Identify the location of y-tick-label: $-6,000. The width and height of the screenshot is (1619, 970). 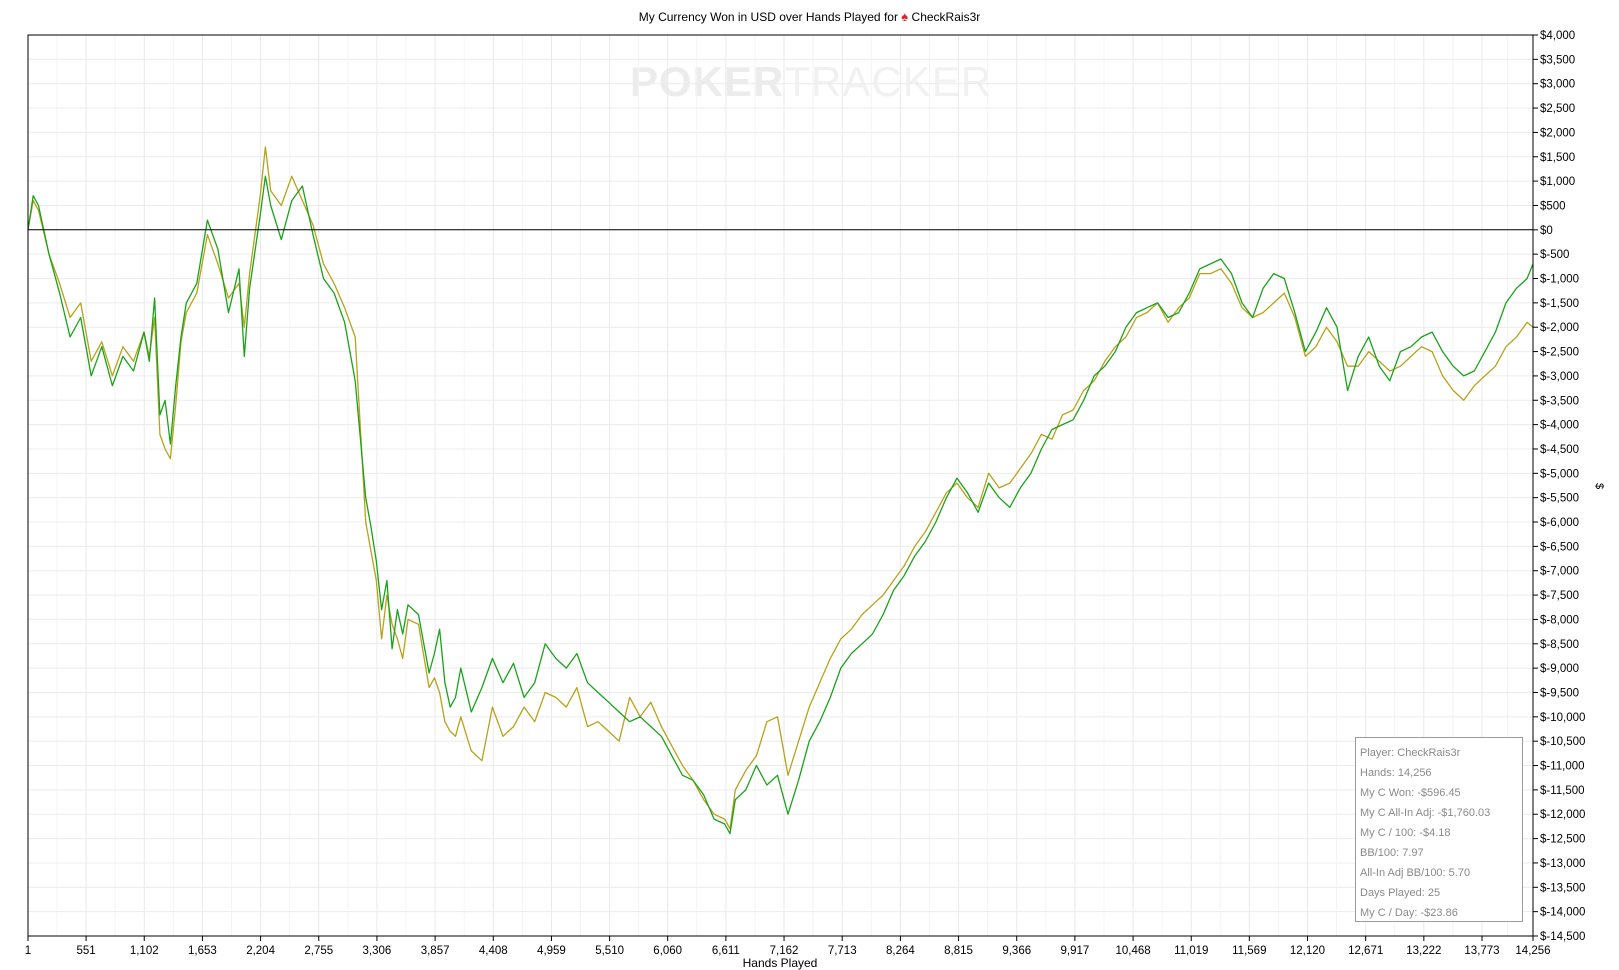
(1559, 523).